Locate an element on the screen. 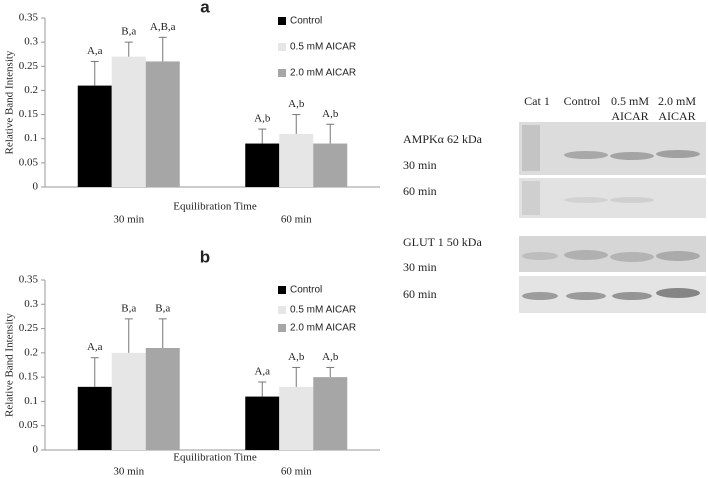  lane-label: 0.5 mM is located at coordinates (630, 101).